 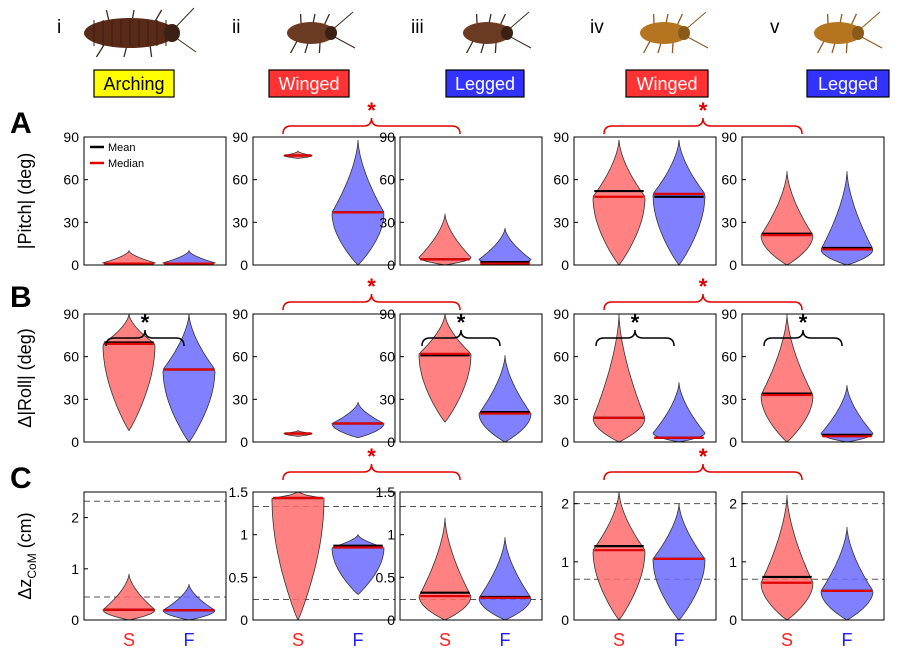 I want to click on column-numeral: iii, so click(x=417, y=27).